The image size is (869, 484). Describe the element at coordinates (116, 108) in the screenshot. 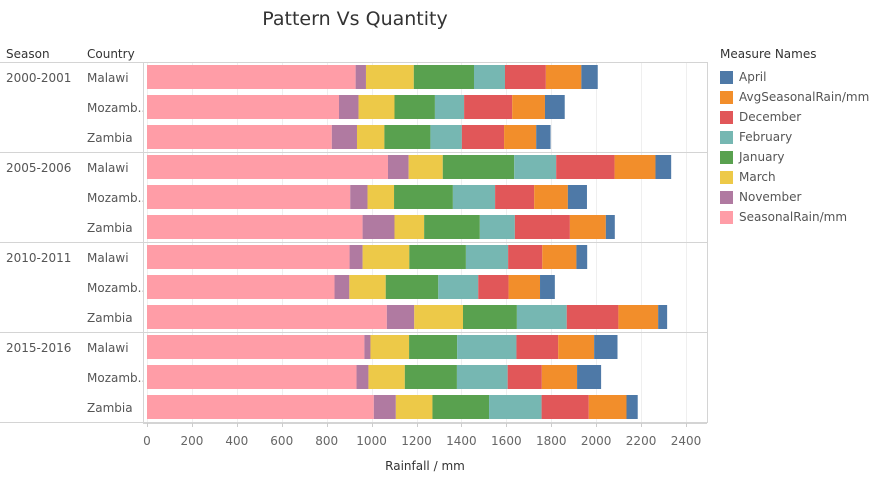

I see `country-label: Mozamb..` at that location.